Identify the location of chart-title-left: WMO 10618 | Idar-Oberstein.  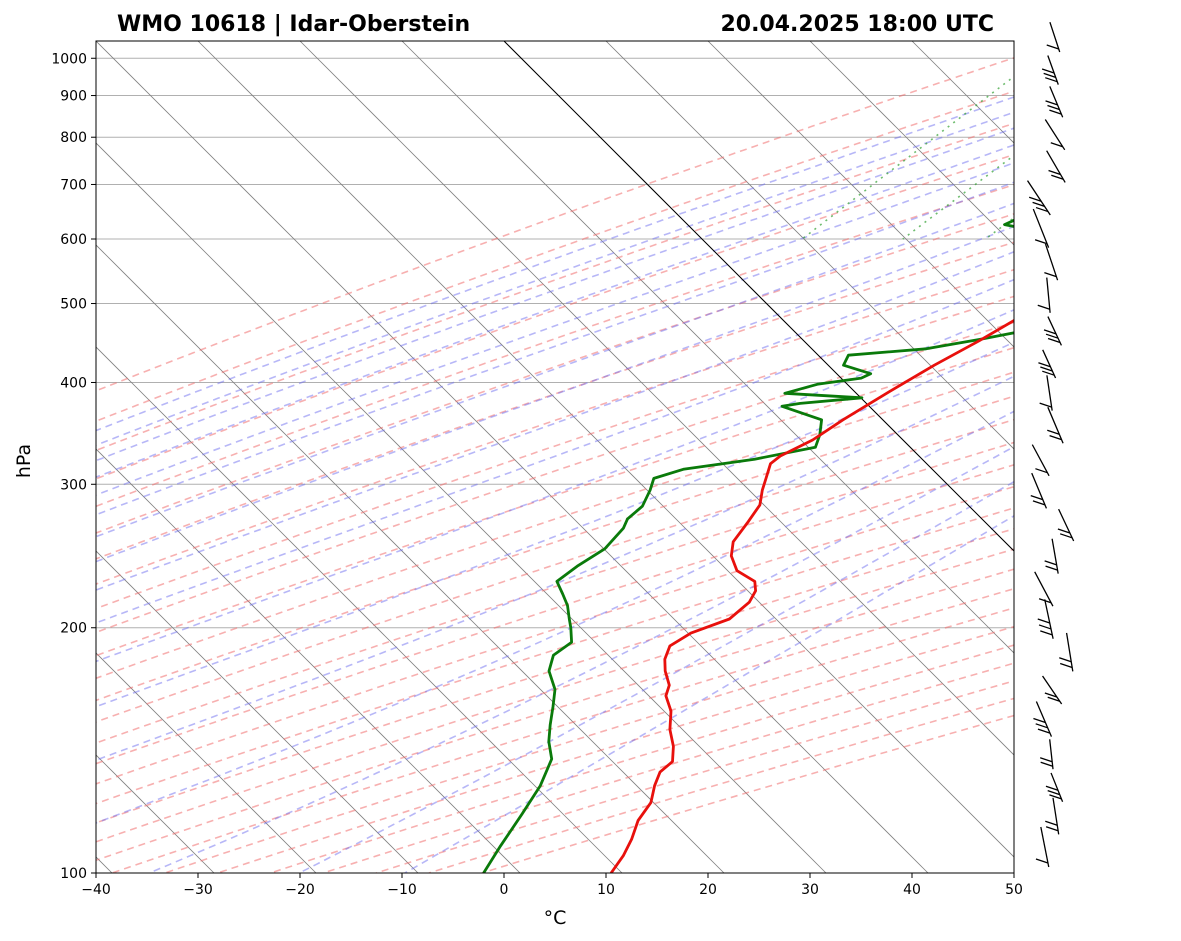
(293, 24).